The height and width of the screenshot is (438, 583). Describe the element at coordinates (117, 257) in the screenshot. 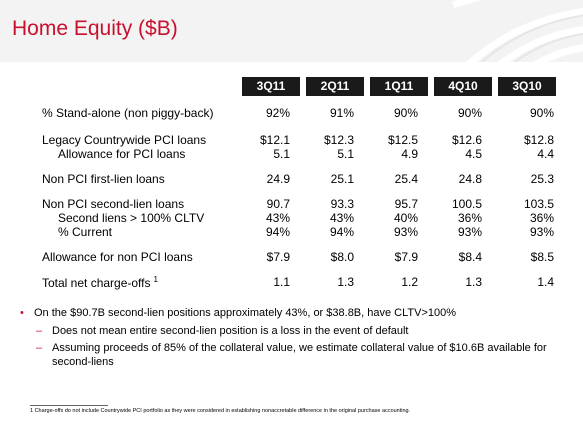

I see `row-label-allowance-non-pci: Allowance for non PCI loans` at that location.